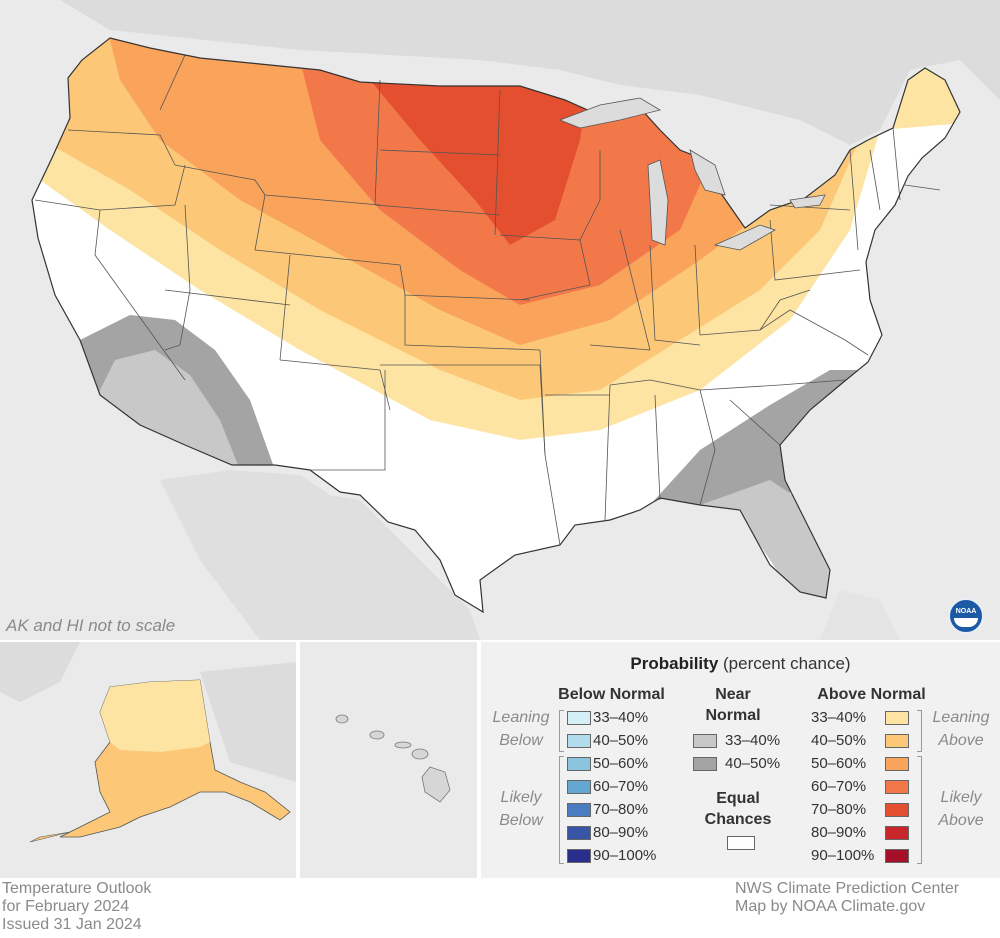 This screenshot has height=938, width=1000. Describe the element at coordinates (830, 906) in the screenshot. I see `credit-line-2: Map by NOAA Climate.gov` at that location.